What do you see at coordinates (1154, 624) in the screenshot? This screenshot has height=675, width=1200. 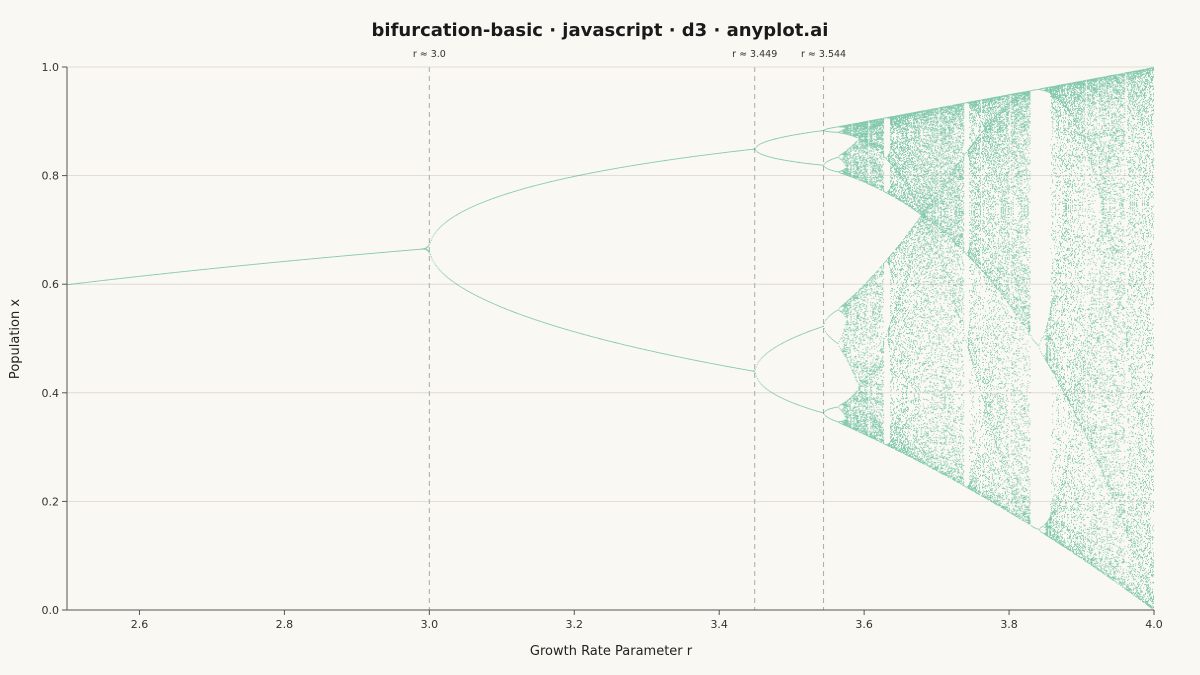 I see `x-tick-label: 4.0` at bounding box center [1154, 624].